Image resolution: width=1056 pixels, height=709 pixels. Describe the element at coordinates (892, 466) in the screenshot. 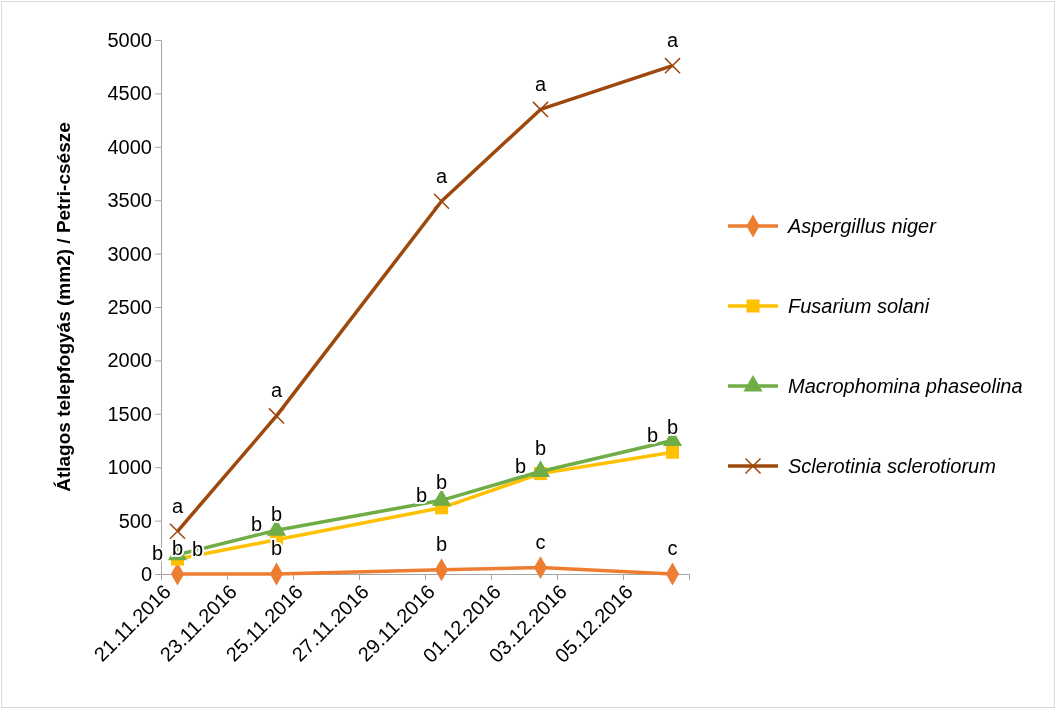

I see `legend-label: Sclerotinia sclerotiorum` at that location.